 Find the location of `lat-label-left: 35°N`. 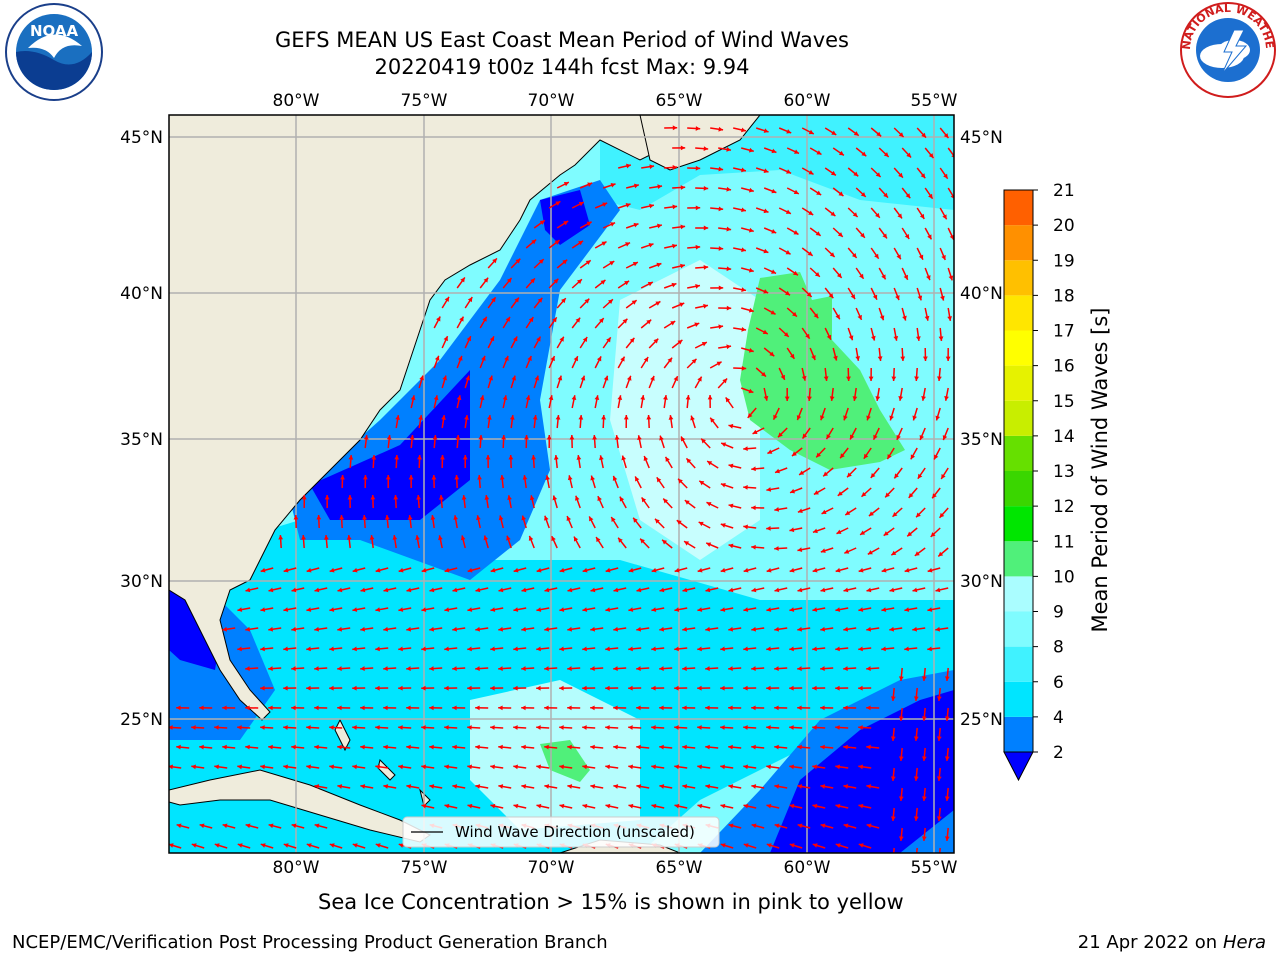

lat-label-left: 35°N is located at coordinates (141, 440).